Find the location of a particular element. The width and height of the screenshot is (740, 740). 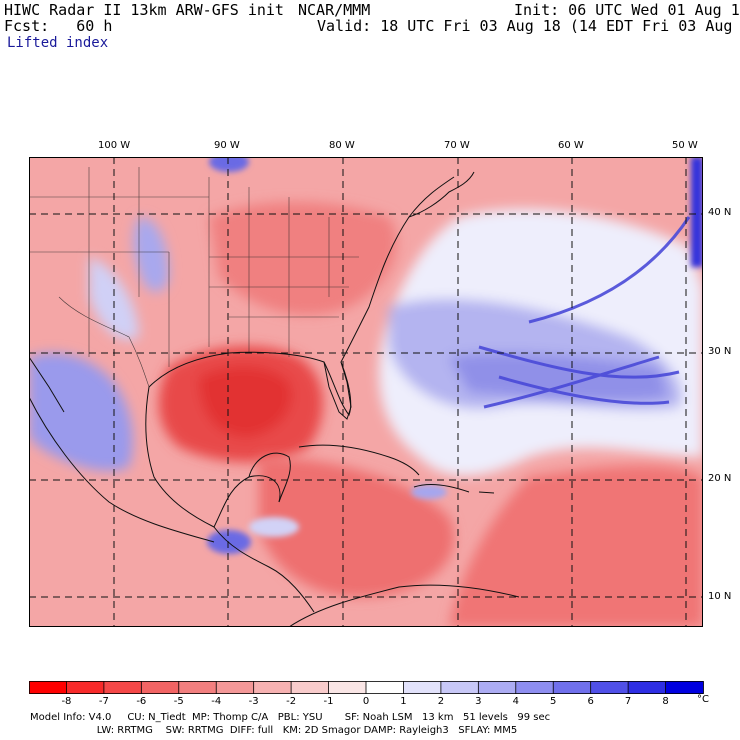

org-label: NCAR/MMM is located at coordinates (334, 10).